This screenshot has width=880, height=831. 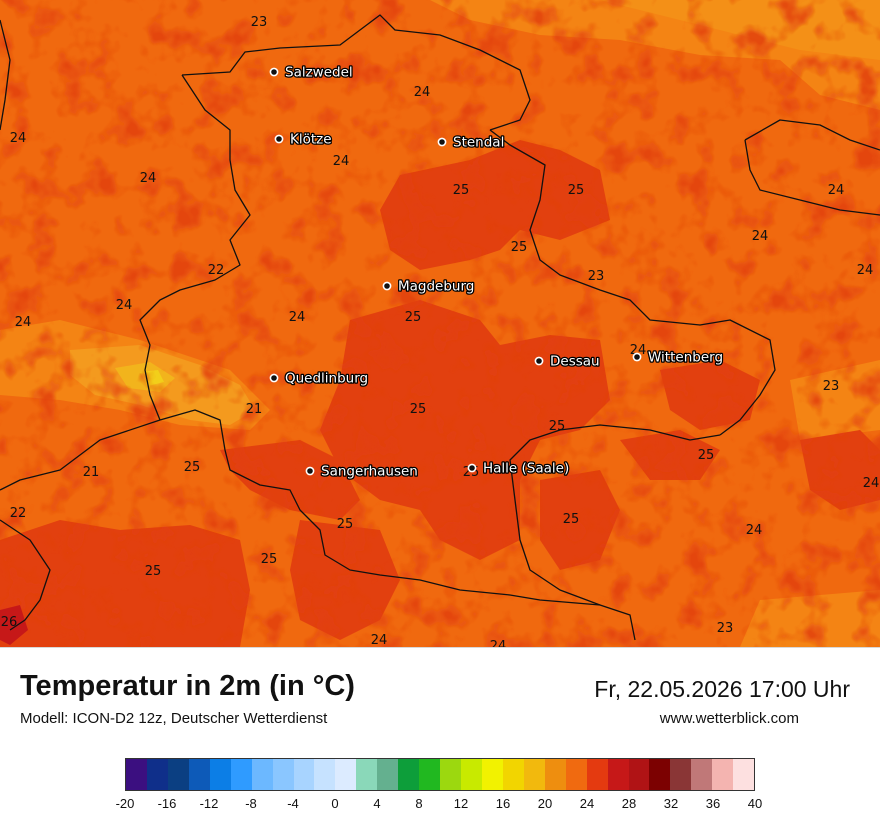 I want to click on legend-ticks: -20 -16 -12 -8 -4 0 4 8 12 16 20 24 28 32 36 40, so click(x=440, y=806).